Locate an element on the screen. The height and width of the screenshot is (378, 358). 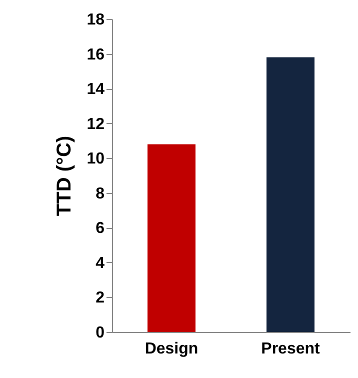
y-tick-label: 10 is located at coordinates (95, 159).